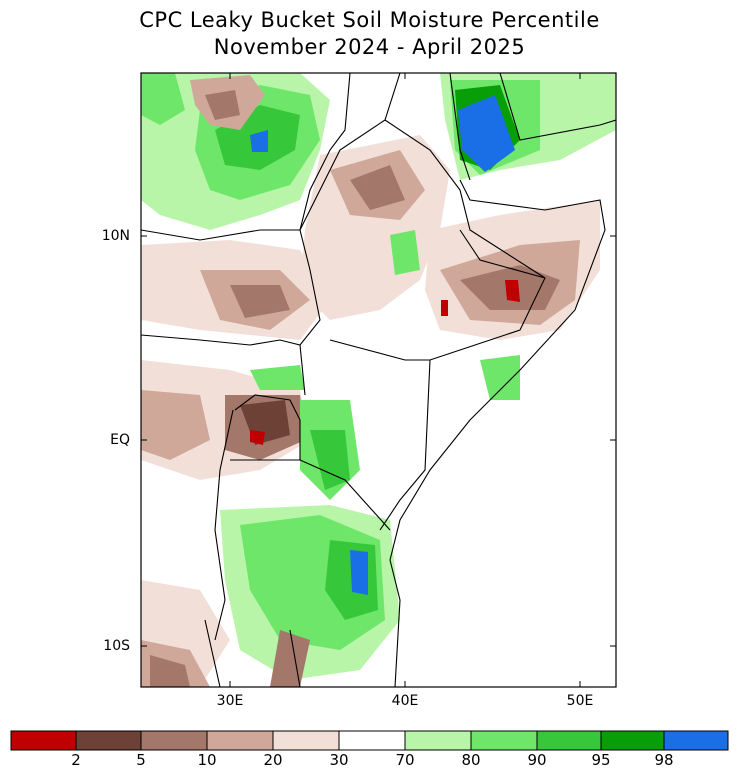 The image size is (739, 778). I want to click on colorbar, so click(369, 740).